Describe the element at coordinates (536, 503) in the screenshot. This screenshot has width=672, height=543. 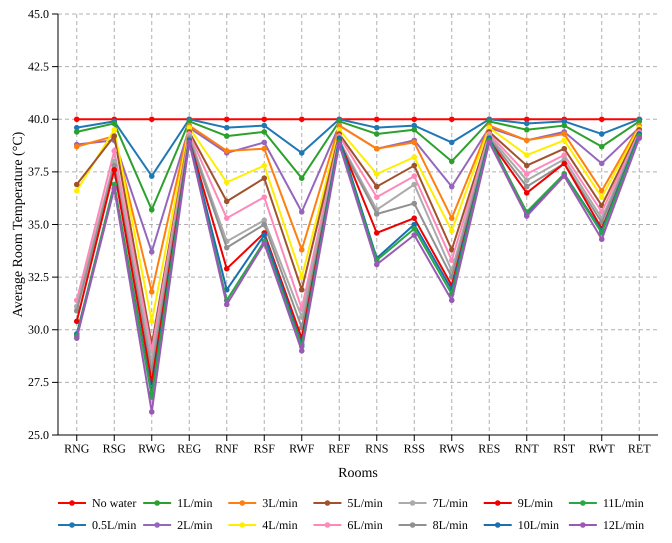
I see `legend-label: 9L/min` at that location.